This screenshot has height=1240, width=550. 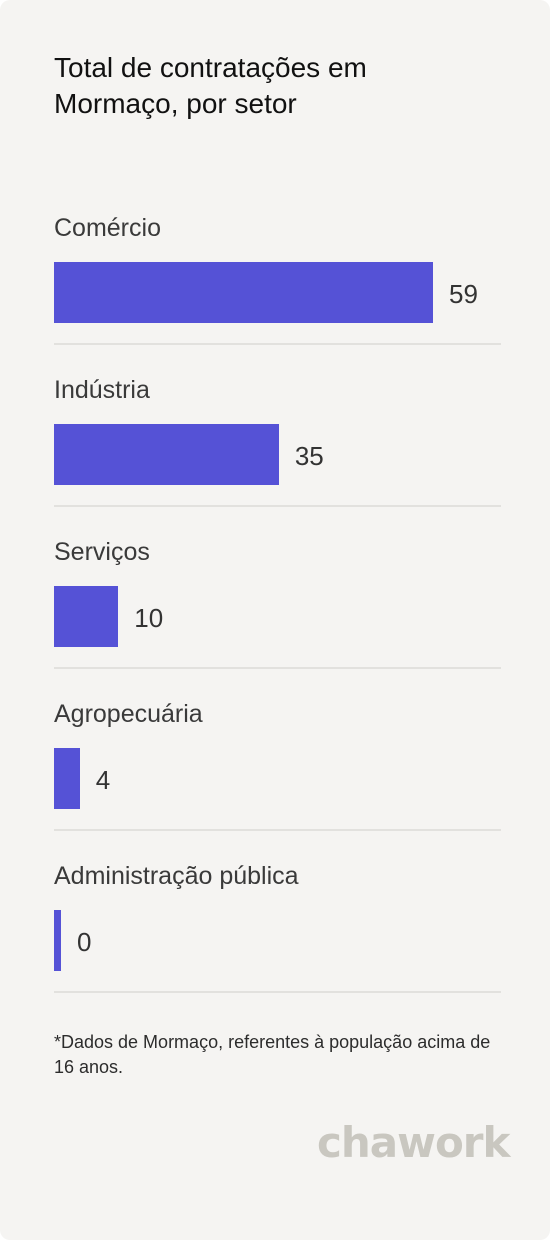 I want to click on category-label: Serviços, so click(x=102, y=552).